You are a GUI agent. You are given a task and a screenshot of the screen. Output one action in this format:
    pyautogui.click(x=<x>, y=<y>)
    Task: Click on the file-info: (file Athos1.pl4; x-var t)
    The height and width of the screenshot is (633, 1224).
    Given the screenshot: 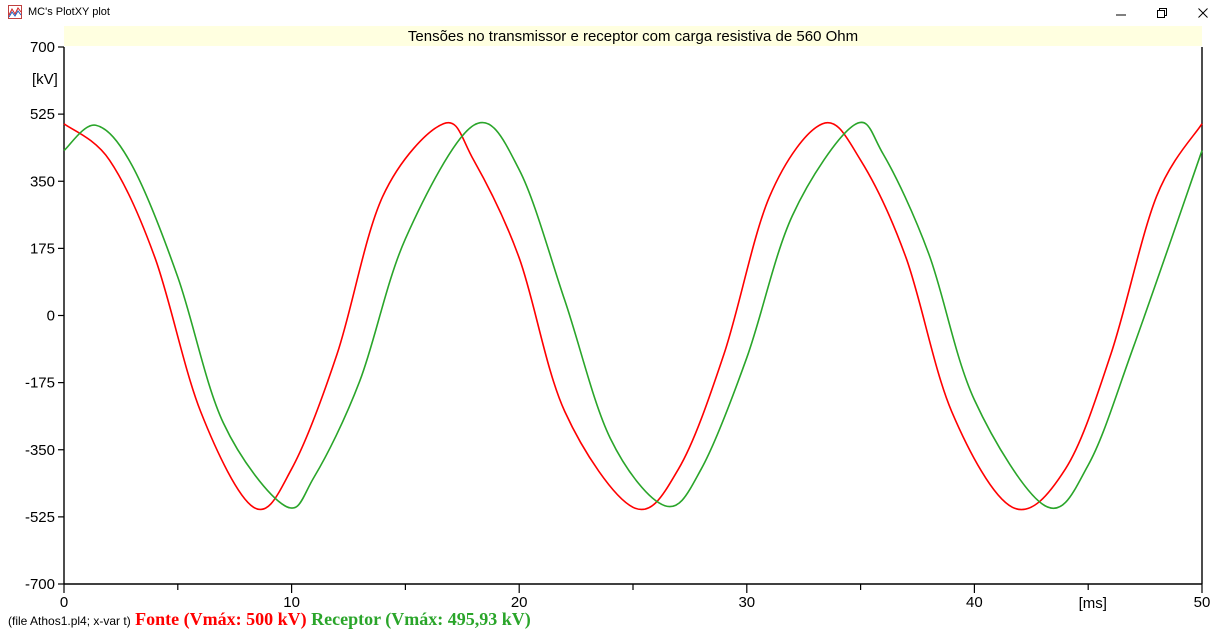 What is the action you would take?
    pyautogui.click(x=69, y=621)
    